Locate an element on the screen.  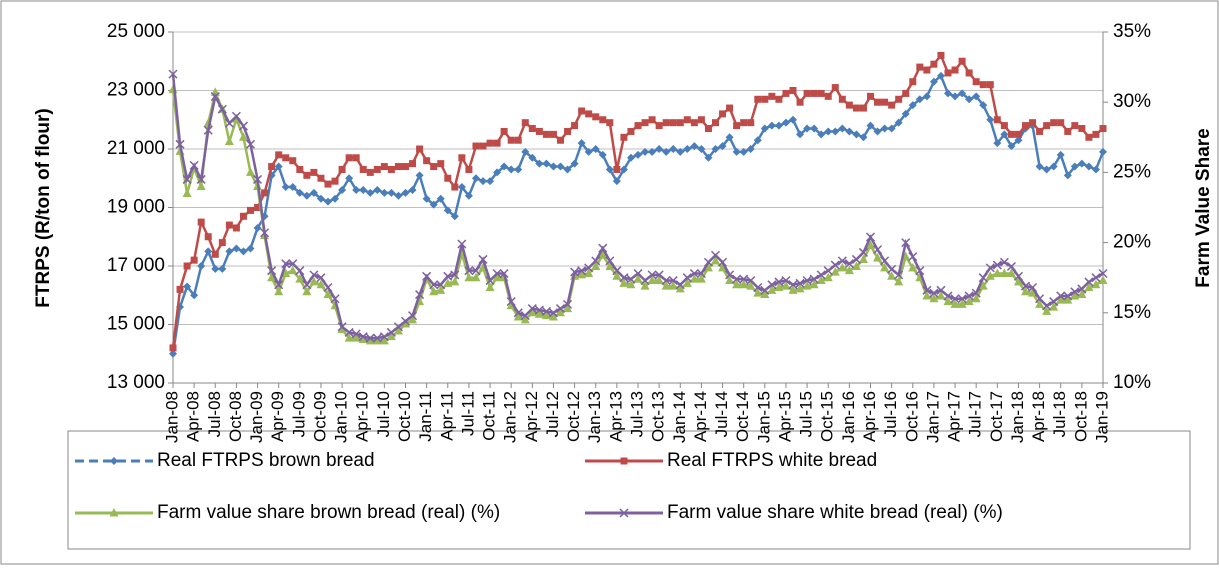
y-tick-label: 21 000 is located at coordinates (136, 148).